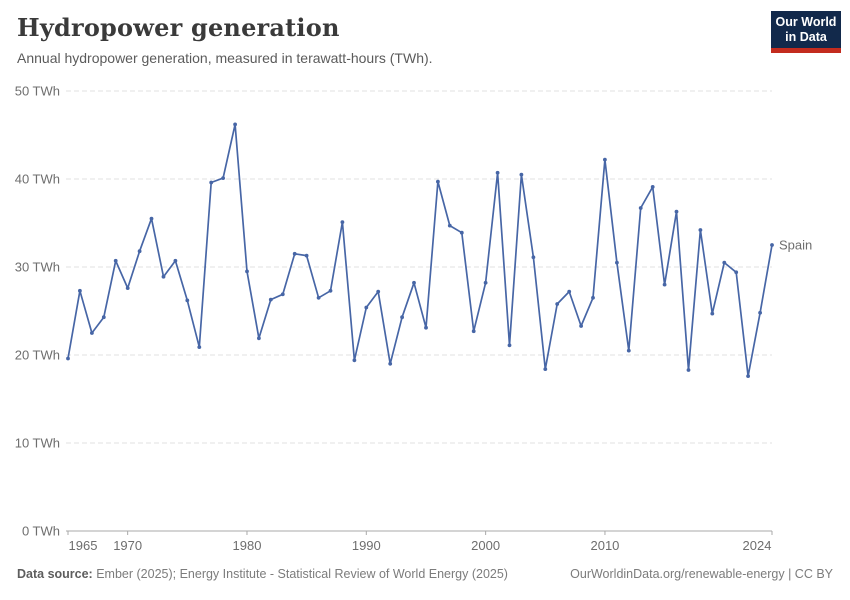 Image resolution: width=850 pixels, height=600 pixels. Describe the element at coordinates (37, 355) in the screenshot. I see `y-tick-label: 20 TWh` at that location.